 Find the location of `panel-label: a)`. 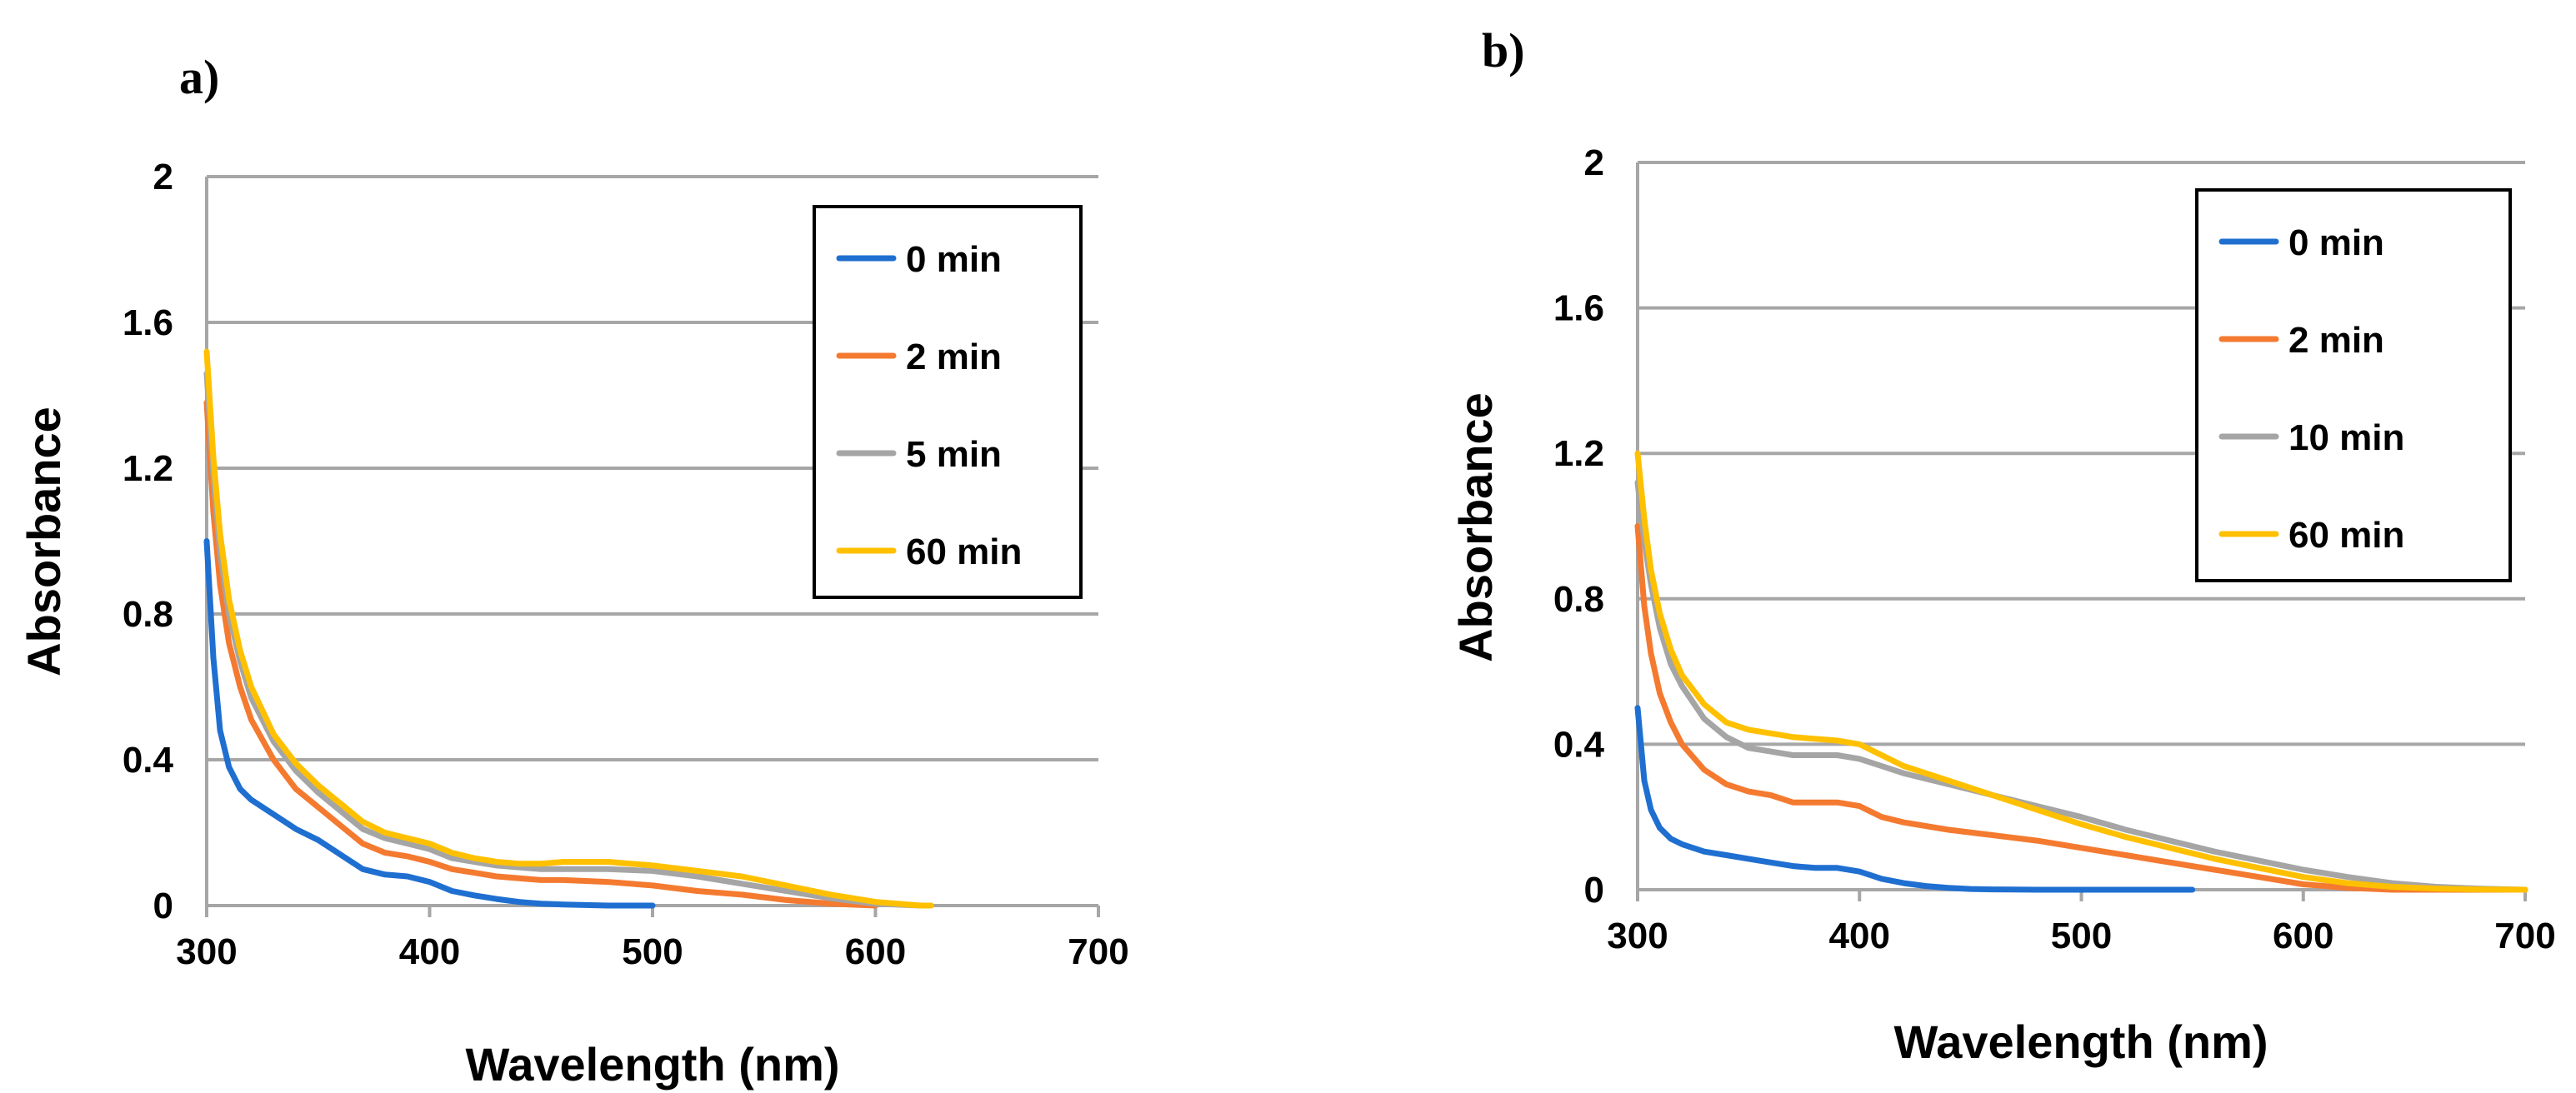

panel-label: a) is located at coordinates (199, 77).